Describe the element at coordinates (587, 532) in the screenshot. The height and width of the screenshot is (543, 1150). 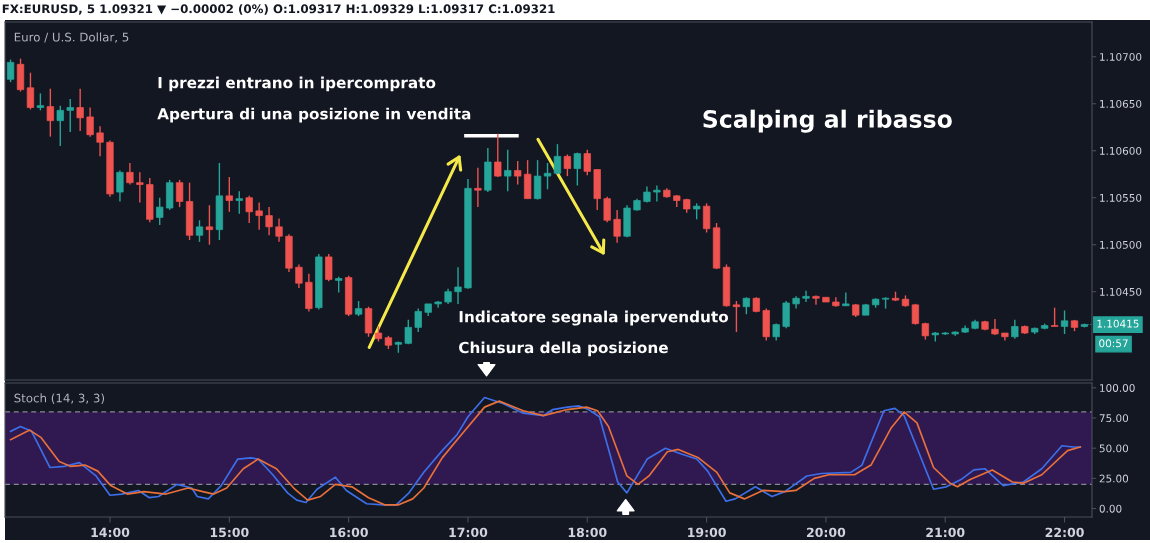
I see `x-tick-label: 18:00` at that location.